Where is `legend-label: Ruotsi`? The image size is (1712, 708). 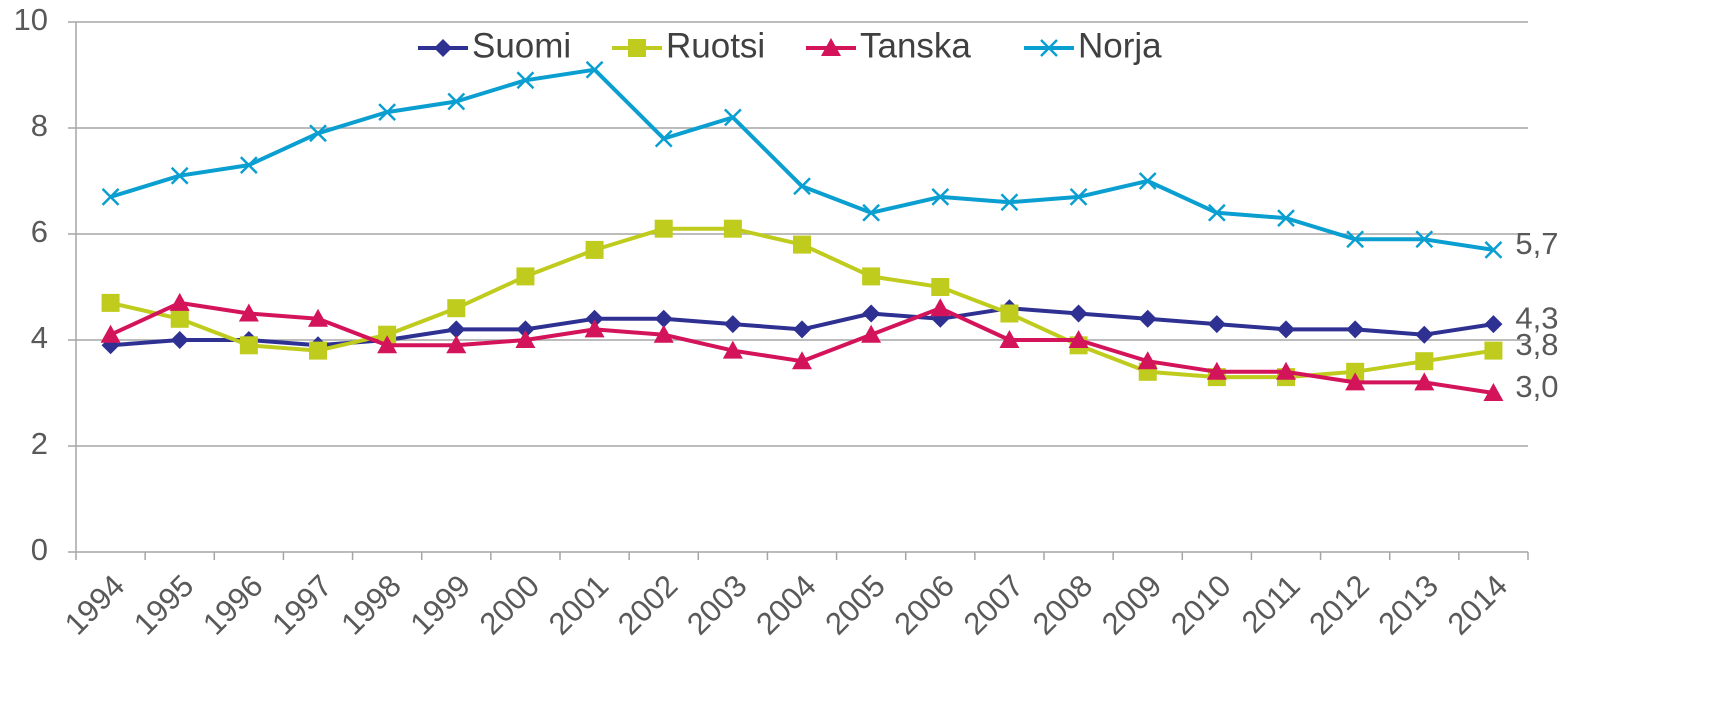 legend-label: Ruotsi is located at coordinates (715, 45).